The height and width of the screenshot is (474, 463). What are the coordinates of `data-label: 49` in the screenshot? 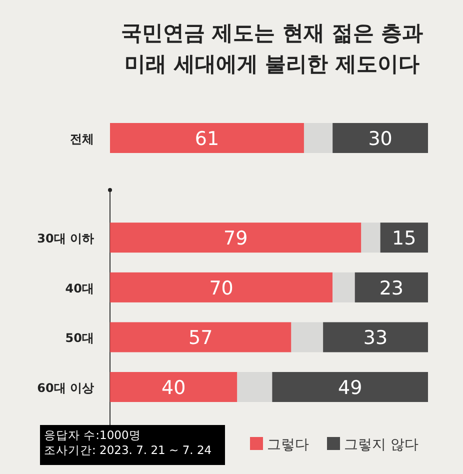 It's located at (350, 388).